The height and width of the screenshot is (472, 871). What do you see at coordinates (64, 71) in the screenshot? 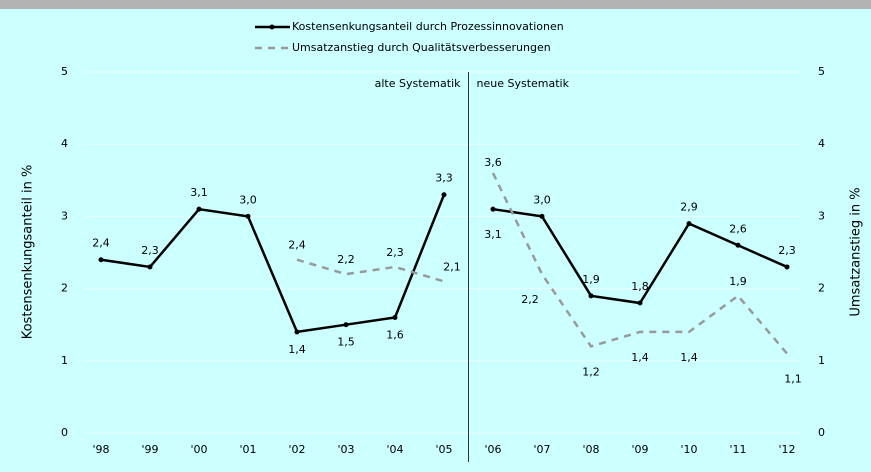
I see `y-tick-label: 5` at bounding box center [64, 71].